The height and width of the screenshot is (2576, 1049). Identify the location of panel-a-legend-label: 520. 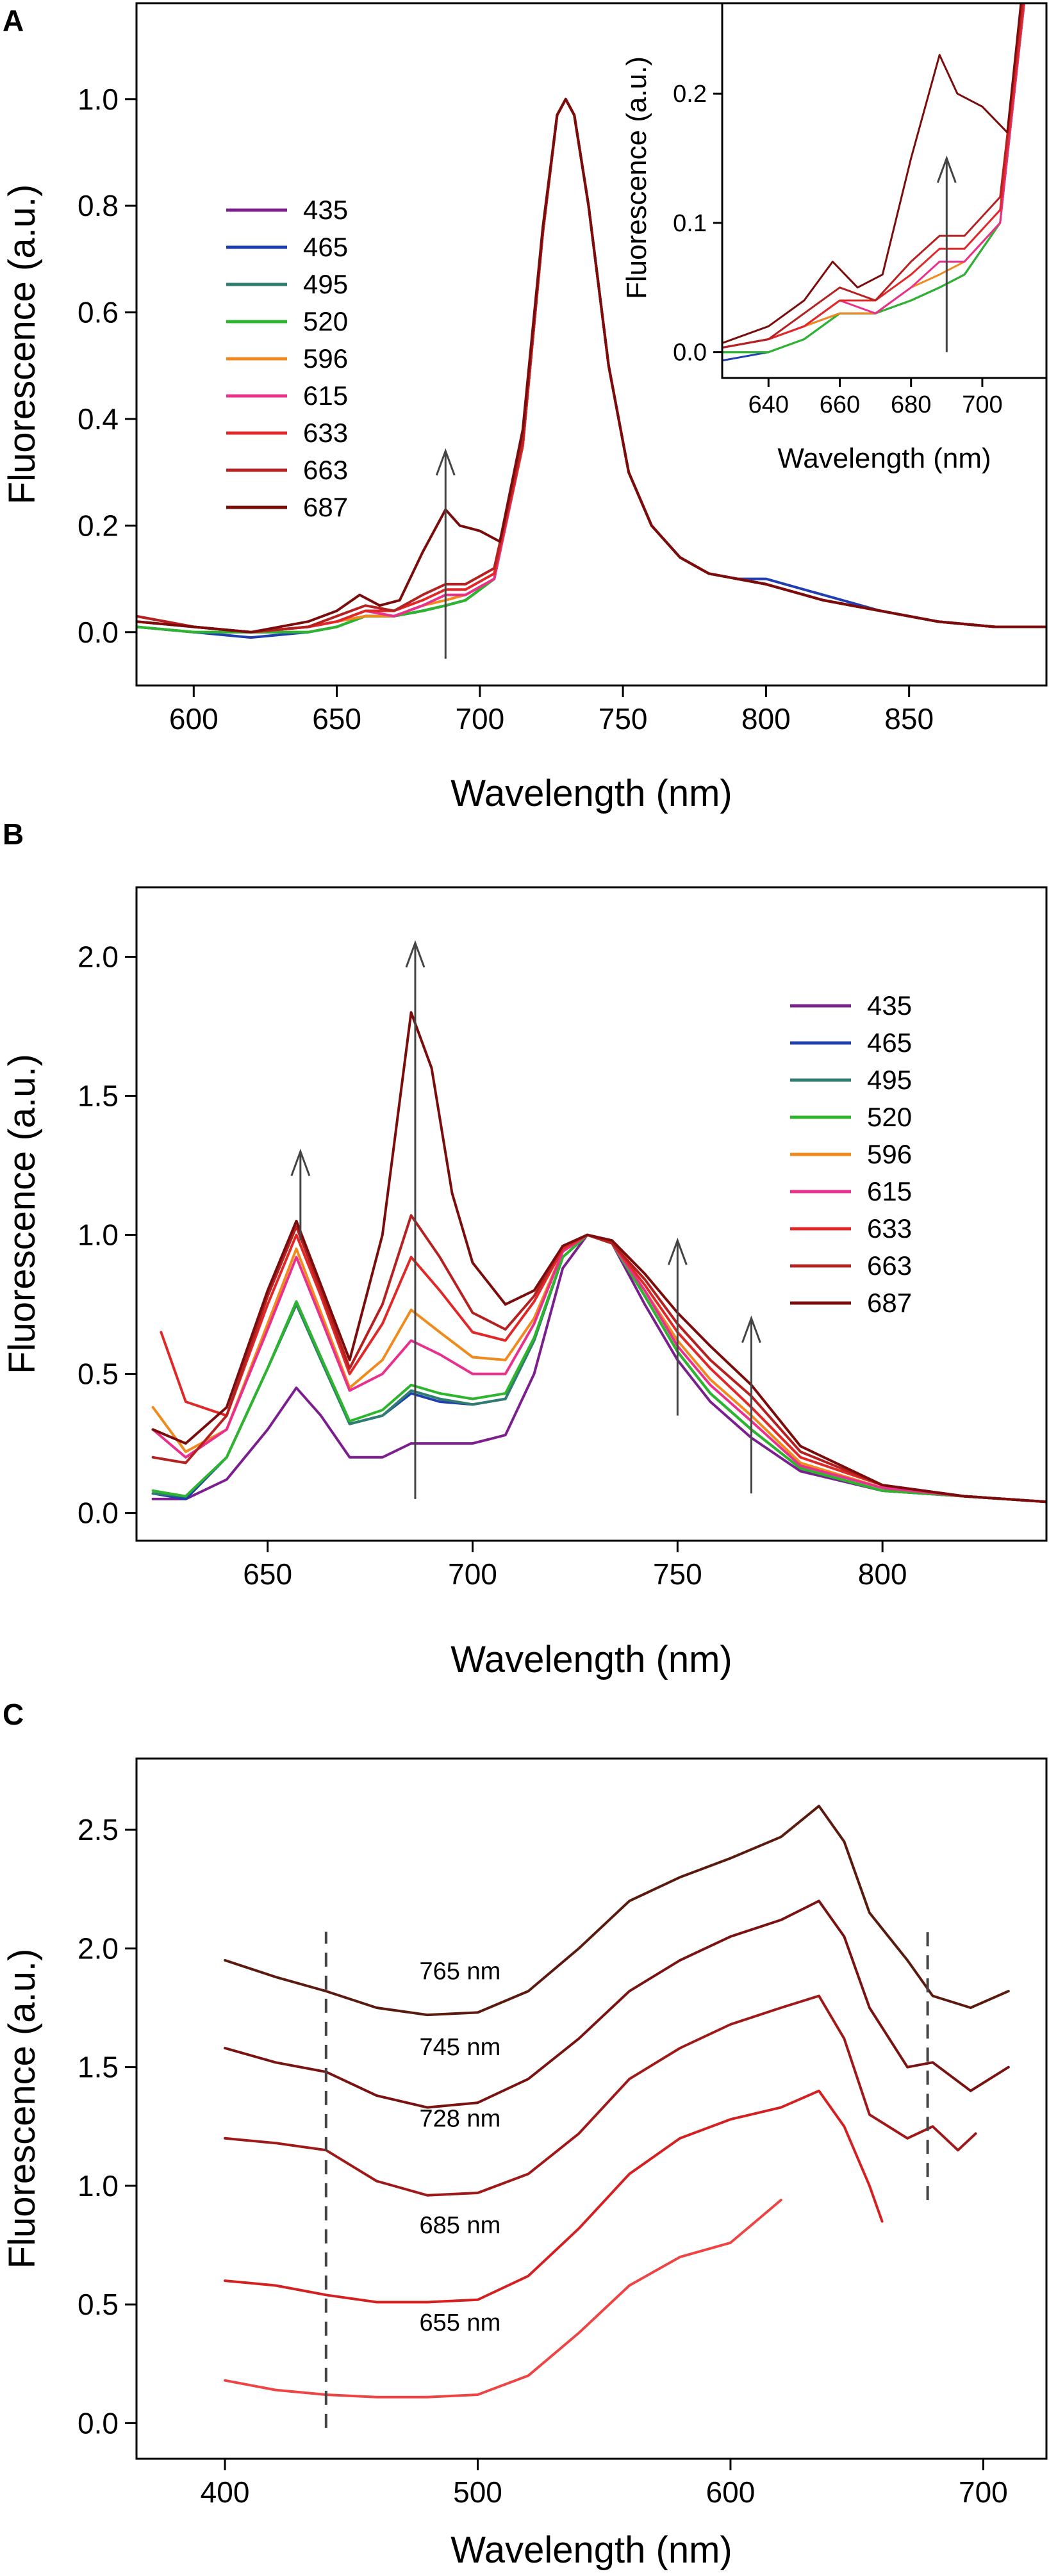
(325, 321).